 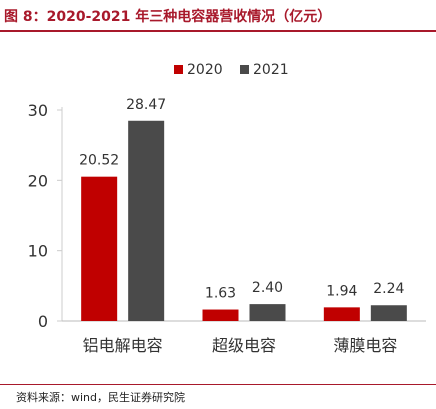 What do you see at coordinates (365, 345) in the screenshot?
I see `x-tick-label: 薄膜电容` at bounding box center [365, 345].